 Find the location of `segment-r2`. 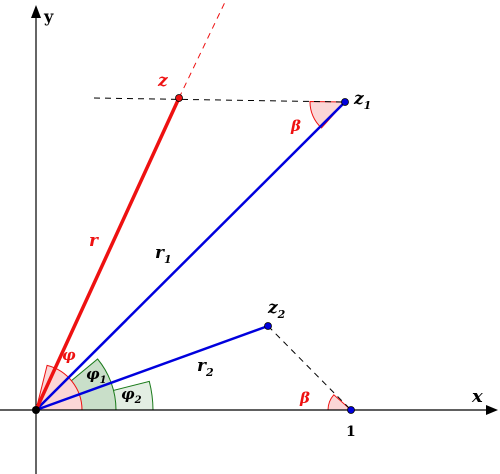

segment-r2 is located at coordinates (152, 368).